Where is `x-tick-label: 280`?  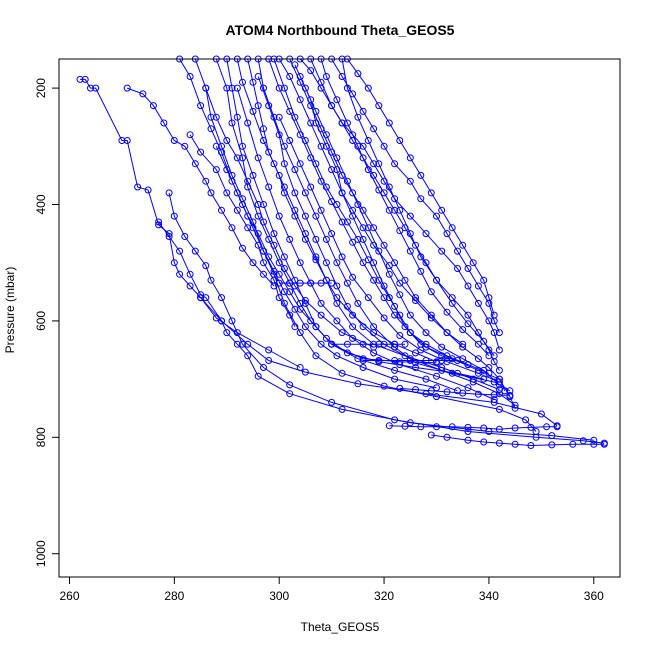
x-tick-label: 280 is located at coordinates (174, 596).